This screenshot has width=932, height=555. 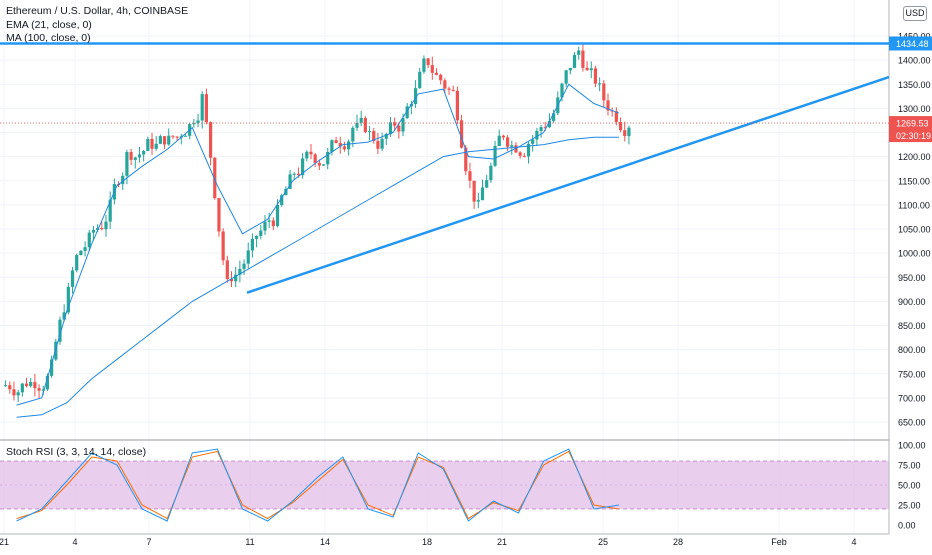 What do you see at coordinates (912, 326) in the screenshot?
I see `price-tick-label: 850.00` at bounding box center [912, 326].